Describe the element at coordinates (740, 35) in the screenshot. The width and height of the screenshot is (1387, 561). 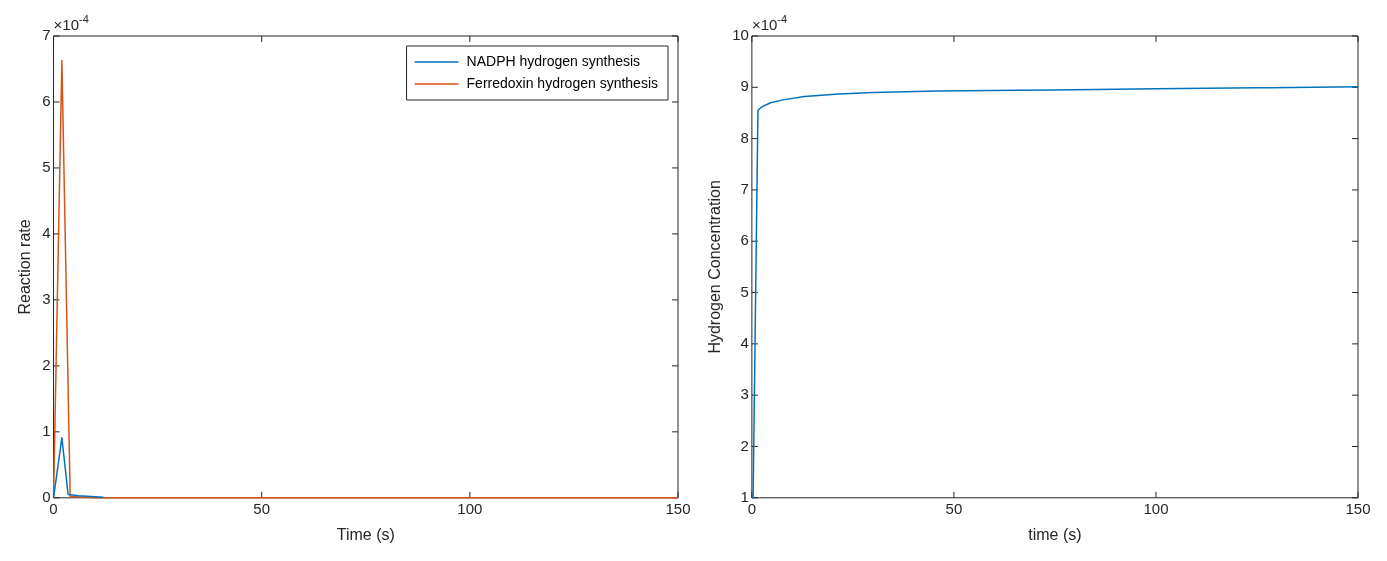
I see `y-tick-label: 10` at that location.